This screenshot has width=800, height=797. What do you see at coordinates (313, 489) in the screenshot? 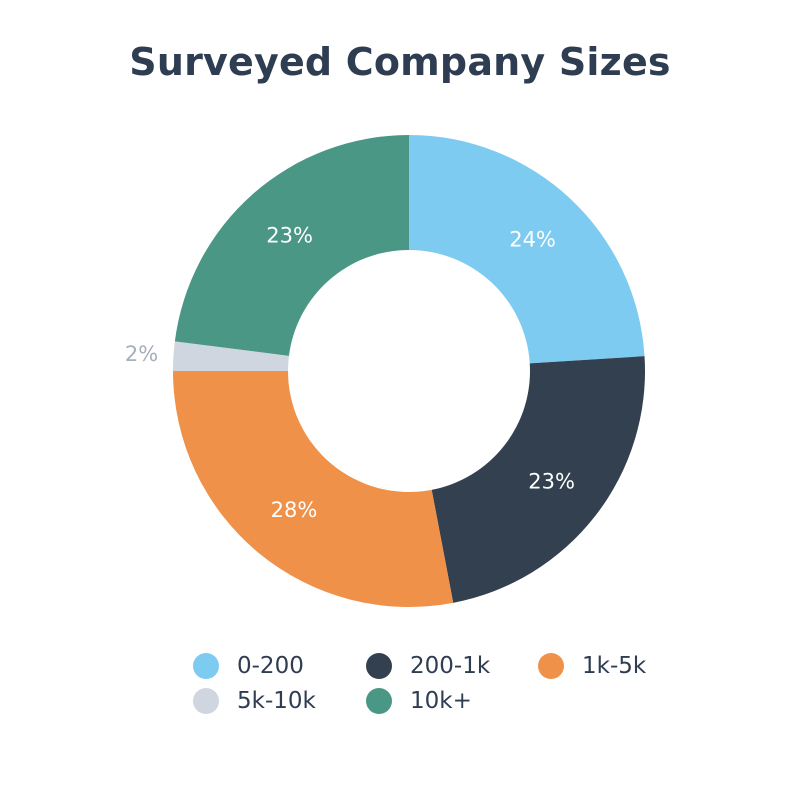
I see `slice-1k-5k` at bounding box center [313, 489].